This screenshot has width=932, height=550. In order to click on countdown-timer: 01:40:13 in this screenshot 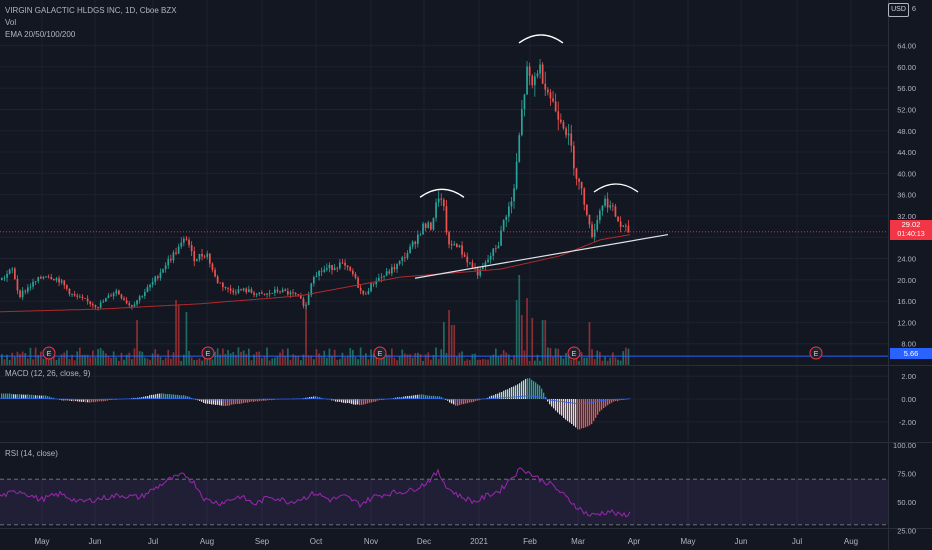, I will do `click(911, 234)`.